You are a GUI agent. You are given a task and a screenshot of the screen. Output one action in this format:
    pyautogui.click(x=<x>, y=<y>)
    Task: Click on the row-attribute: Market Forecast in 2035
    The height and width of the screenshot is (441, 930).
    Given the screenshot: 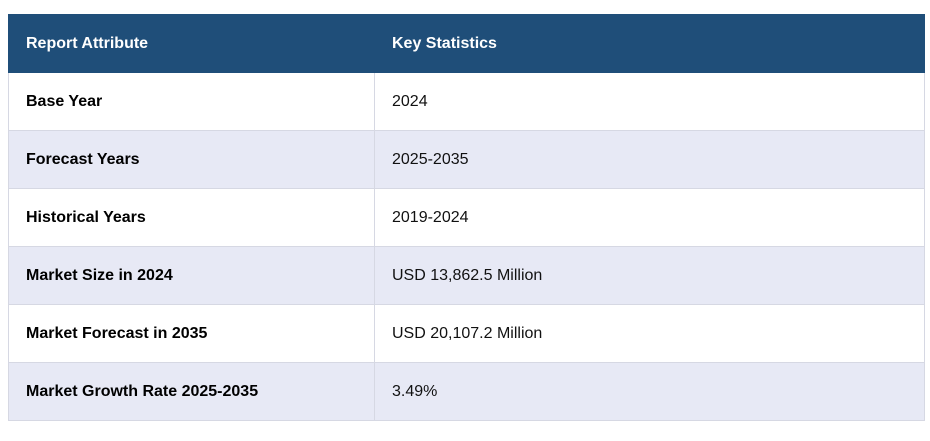 What is the action you would take?
    pyautogui.click(x=191, y=333)
    